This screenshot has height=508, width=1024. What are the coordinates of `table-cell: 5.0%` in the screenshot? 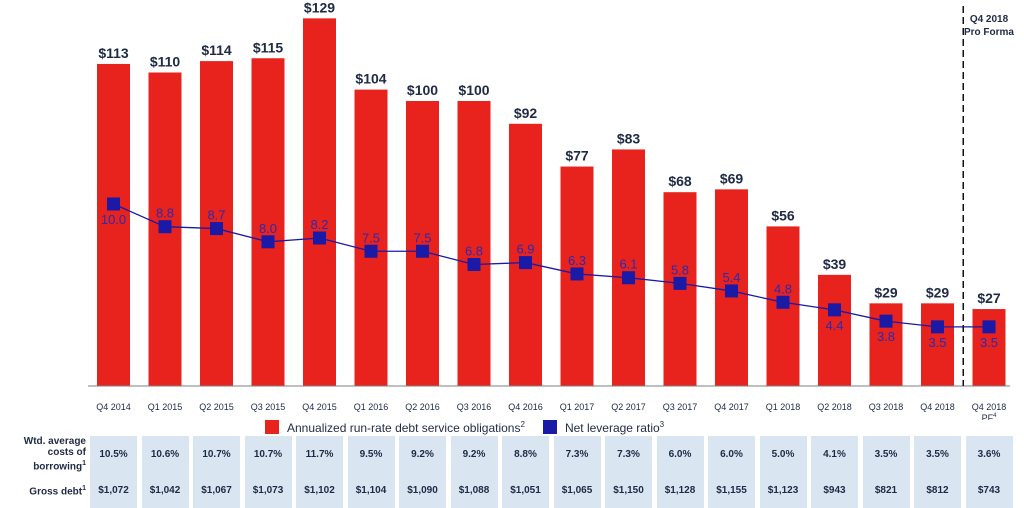 It's located at (783, 454).